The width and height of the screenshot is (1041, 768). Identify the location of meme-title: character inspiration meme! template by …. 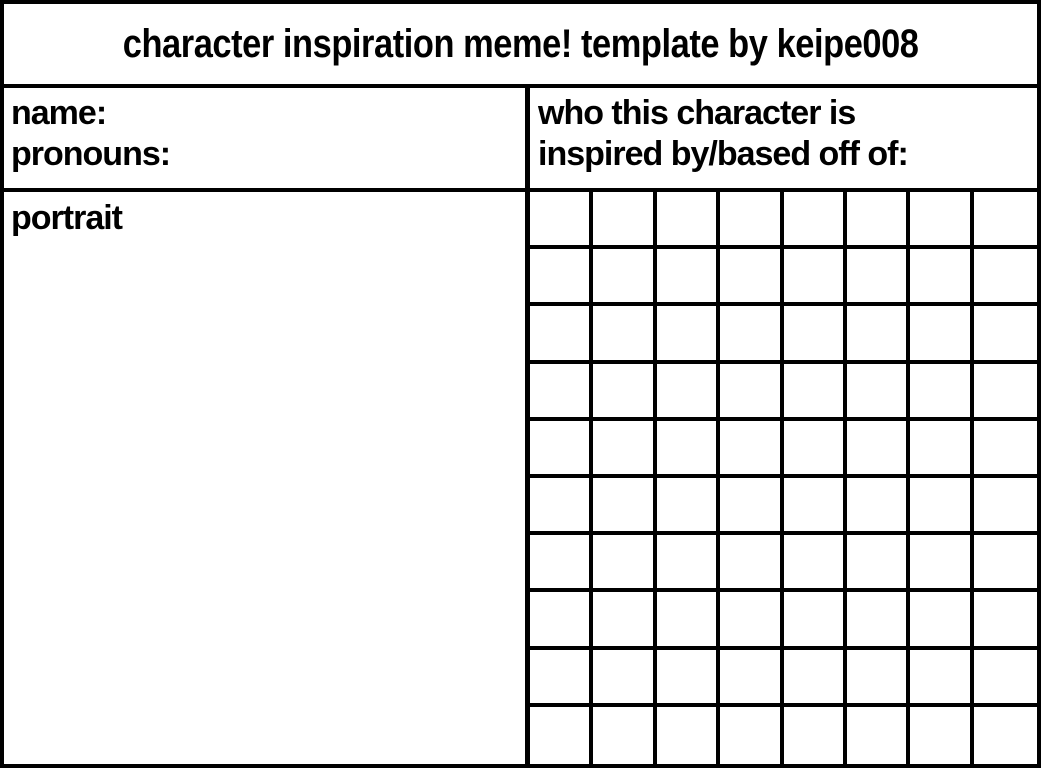
(520, 43).